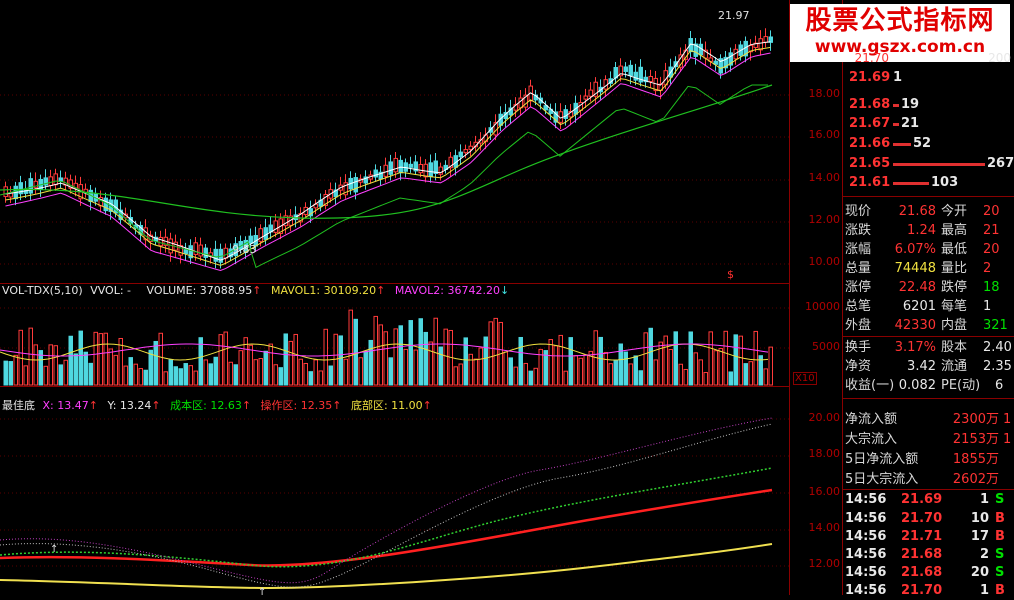 This screenshot has width=1014, height=600. I want to click on flow-label: 净流入额, so click(871, 419).